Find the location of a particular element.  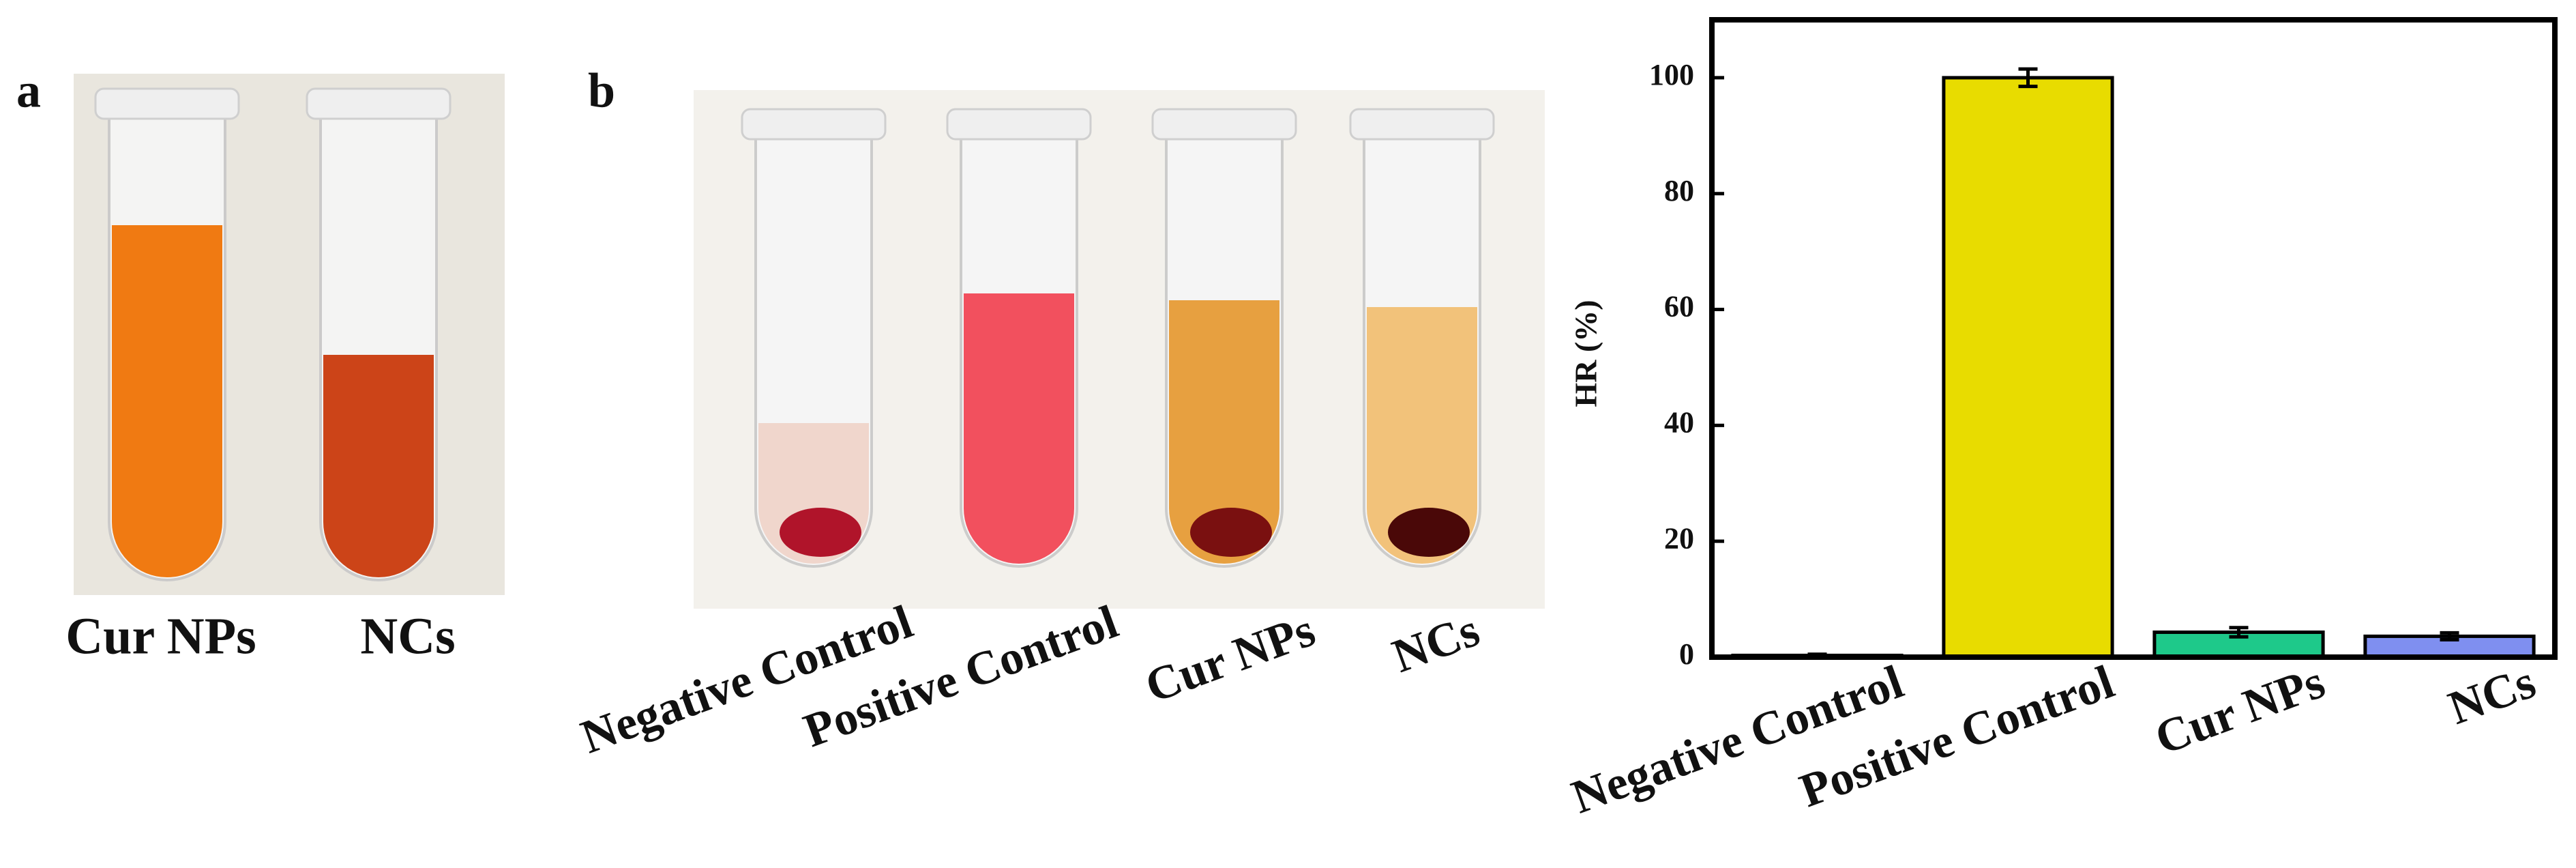

y-tick-label: 60 is located at coordinates (1679, 306).